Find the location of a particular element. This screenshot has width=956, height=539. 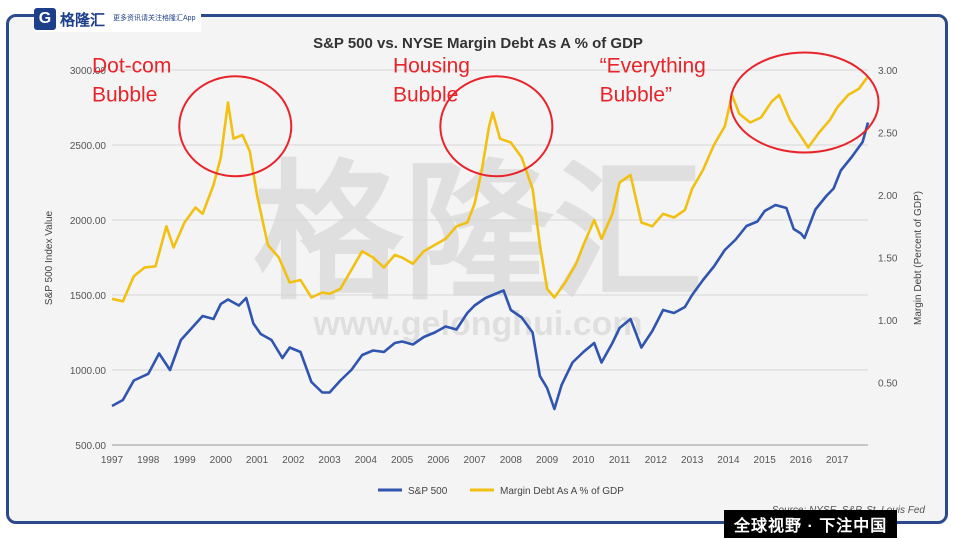

x-tick-label: 2016 is located at coordinates (801, 460).